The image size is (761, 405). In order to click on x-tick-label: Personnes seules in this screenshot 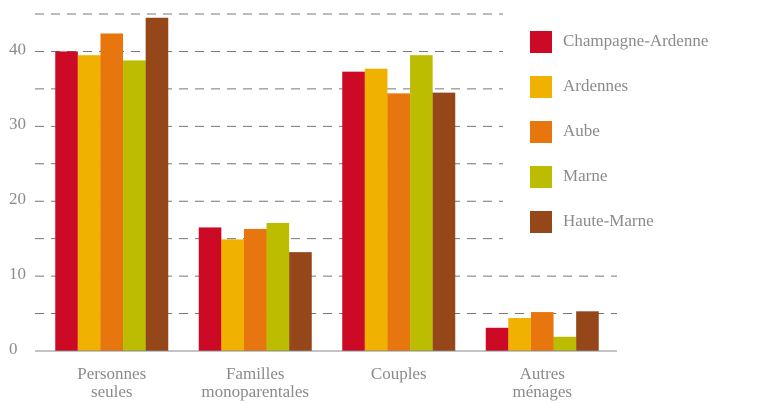, I will do `click(111, 382)`.